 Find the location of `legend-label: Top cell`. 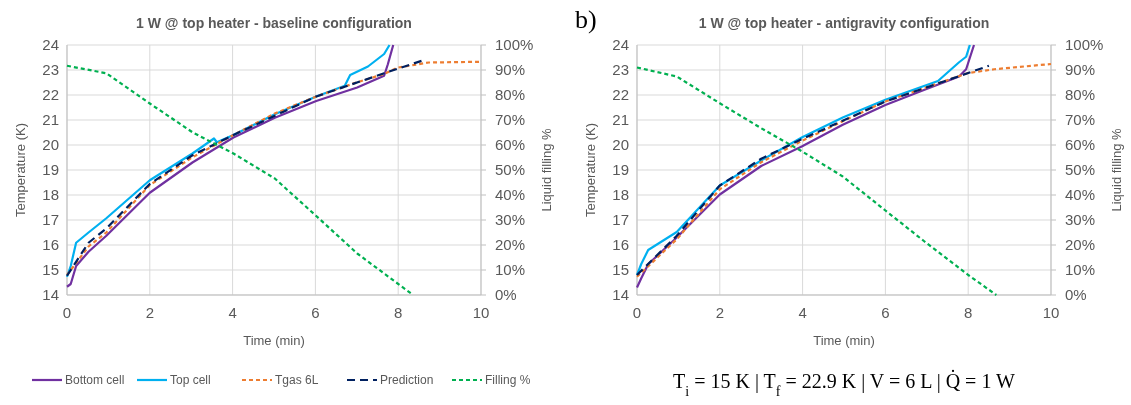

legend-label: Top cell is located at coordinates (190, 380).